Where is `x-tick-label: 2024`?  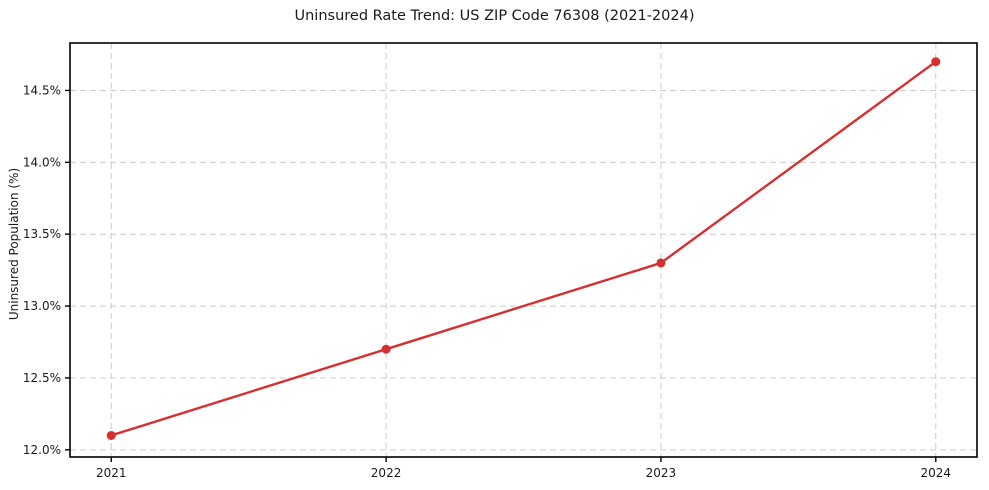 x-tick-label: 2024 is located at coordinates (935, 473).